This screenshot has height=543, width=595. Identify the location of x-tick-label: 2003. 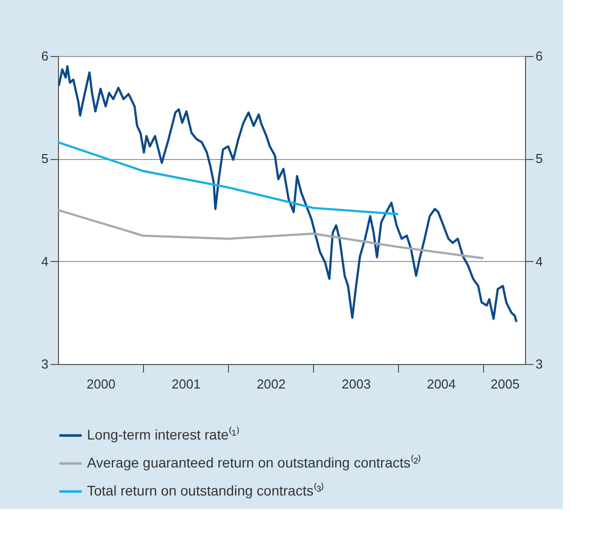
(356, 384).